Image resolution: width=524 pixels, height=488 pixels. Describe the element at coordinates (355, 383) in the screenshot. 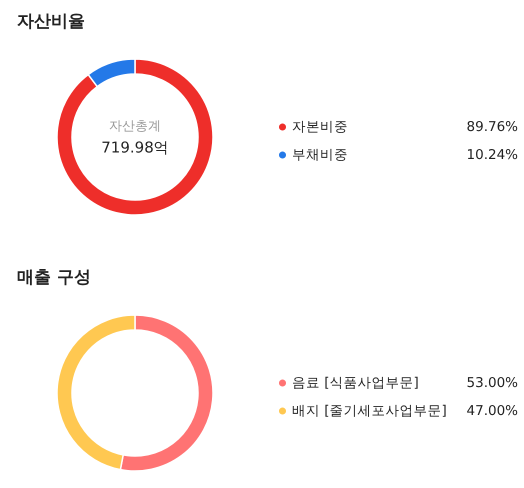

I see `legend-label: 음료 [식품사업부문]` at that location.